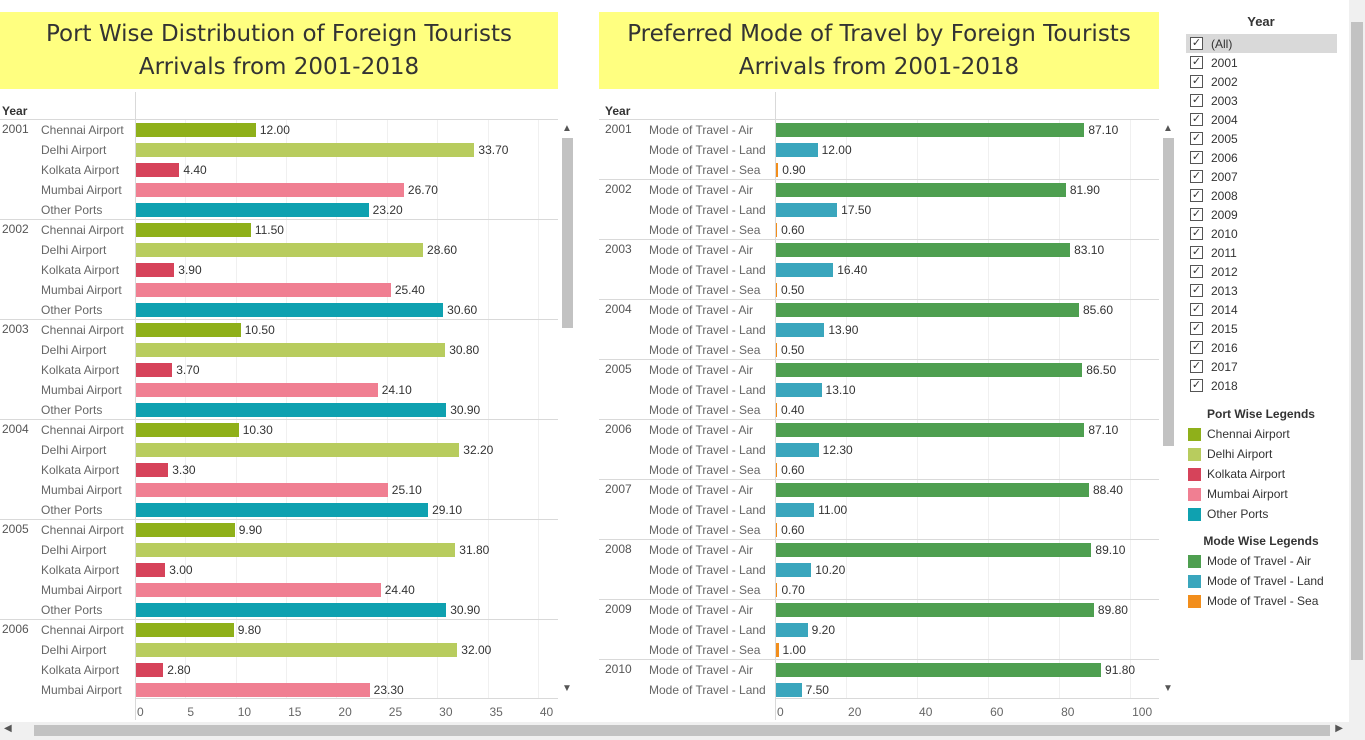 The width and height of the screenshot is (1365, 740). What do you see at coordinates (1263, 581) in the screenshot?
I see `legend-item: Mode of Travel - Land` at bounding box center [1263, 581].